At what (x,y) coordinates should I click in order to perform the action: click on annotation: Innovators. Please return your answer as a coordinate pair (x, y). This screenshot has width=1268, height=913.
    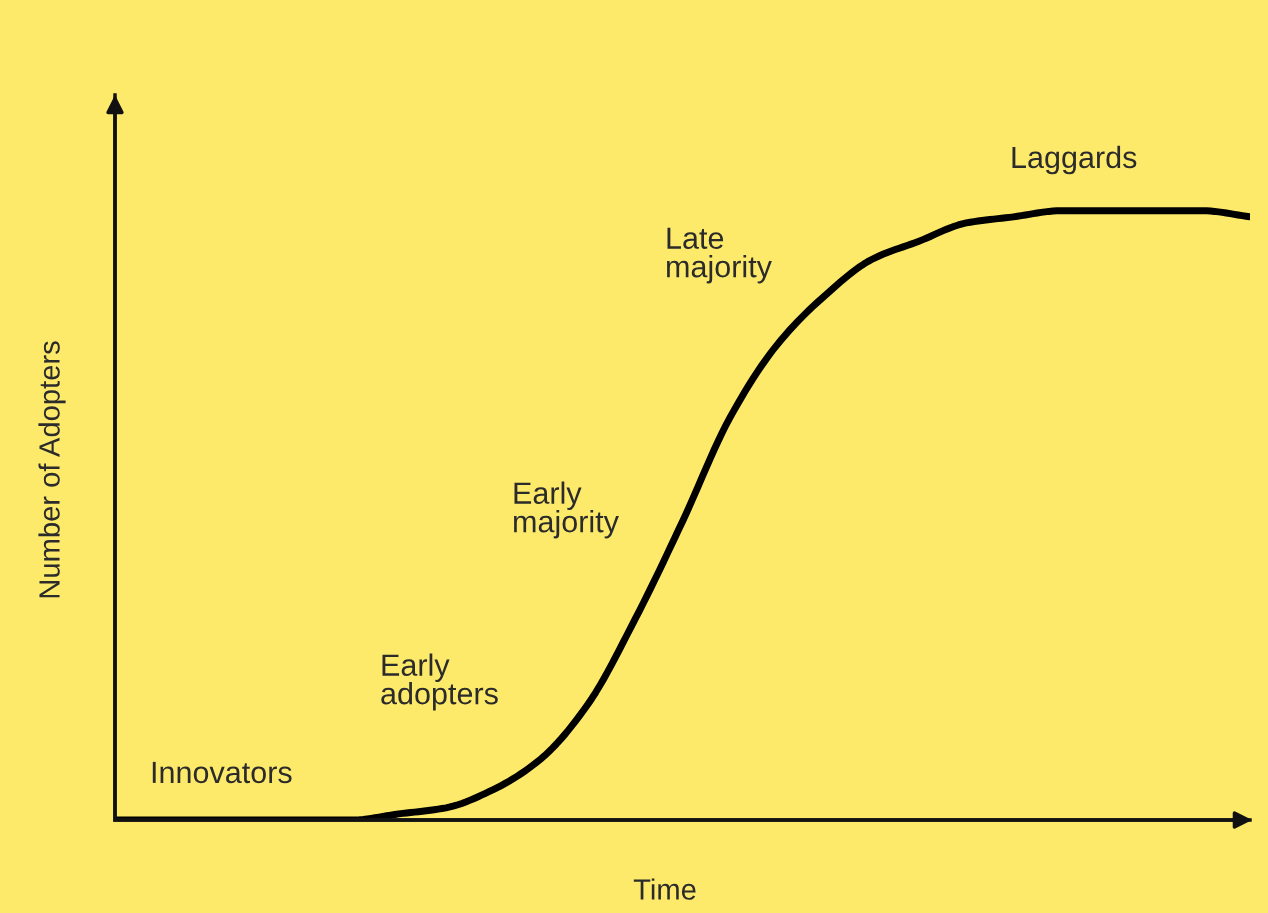
    Looking at the image, I should click on (222, 772).